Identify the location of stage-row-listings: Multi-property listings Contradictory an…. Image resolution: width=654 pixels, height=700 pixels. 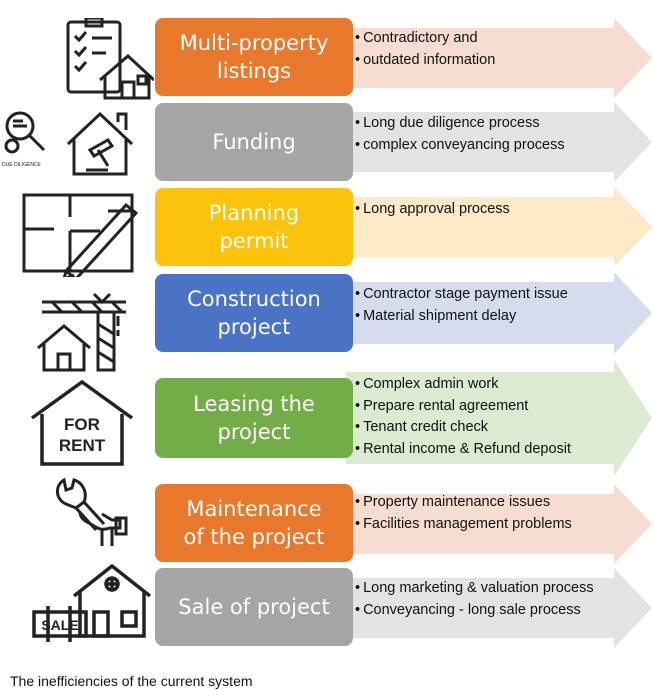
(327, 59).